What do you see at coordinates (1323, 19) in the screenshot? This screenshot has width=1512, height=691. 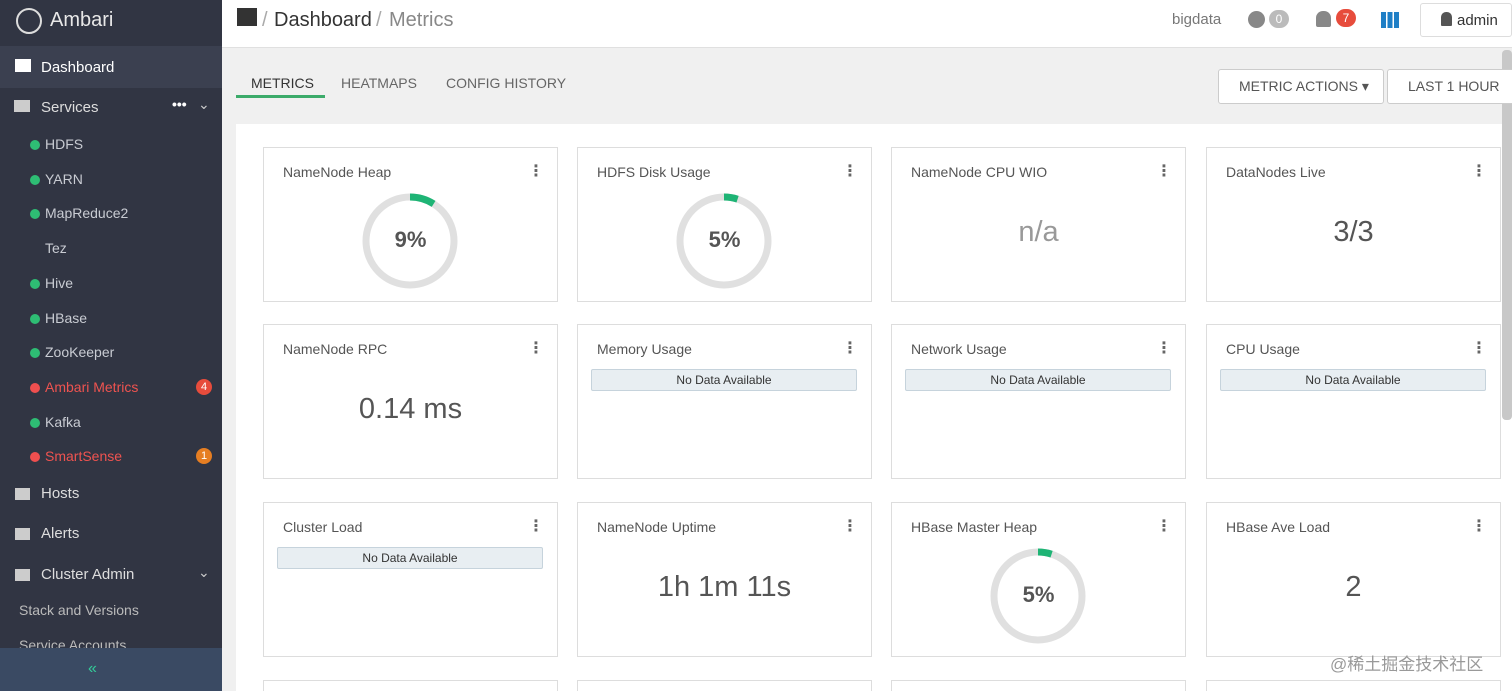 I see `bell-icon` at bounding box center [1323, 19].